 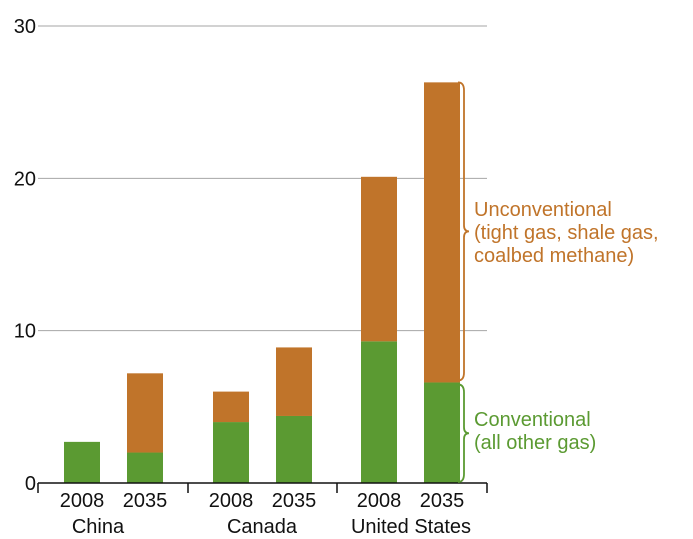 What do you see at coordinates (442, 432) in the screenshot?
I see `bar-series0-united-states-2035` at bounding box center [442, 432].